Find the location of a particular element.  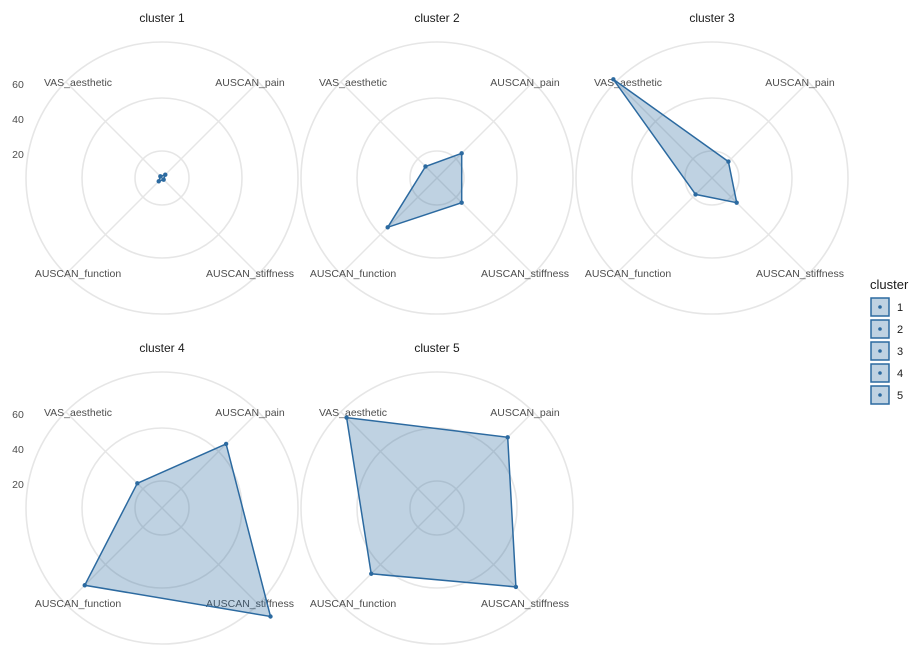

legend-label-3: 3 is located at coordinates (900, 352).